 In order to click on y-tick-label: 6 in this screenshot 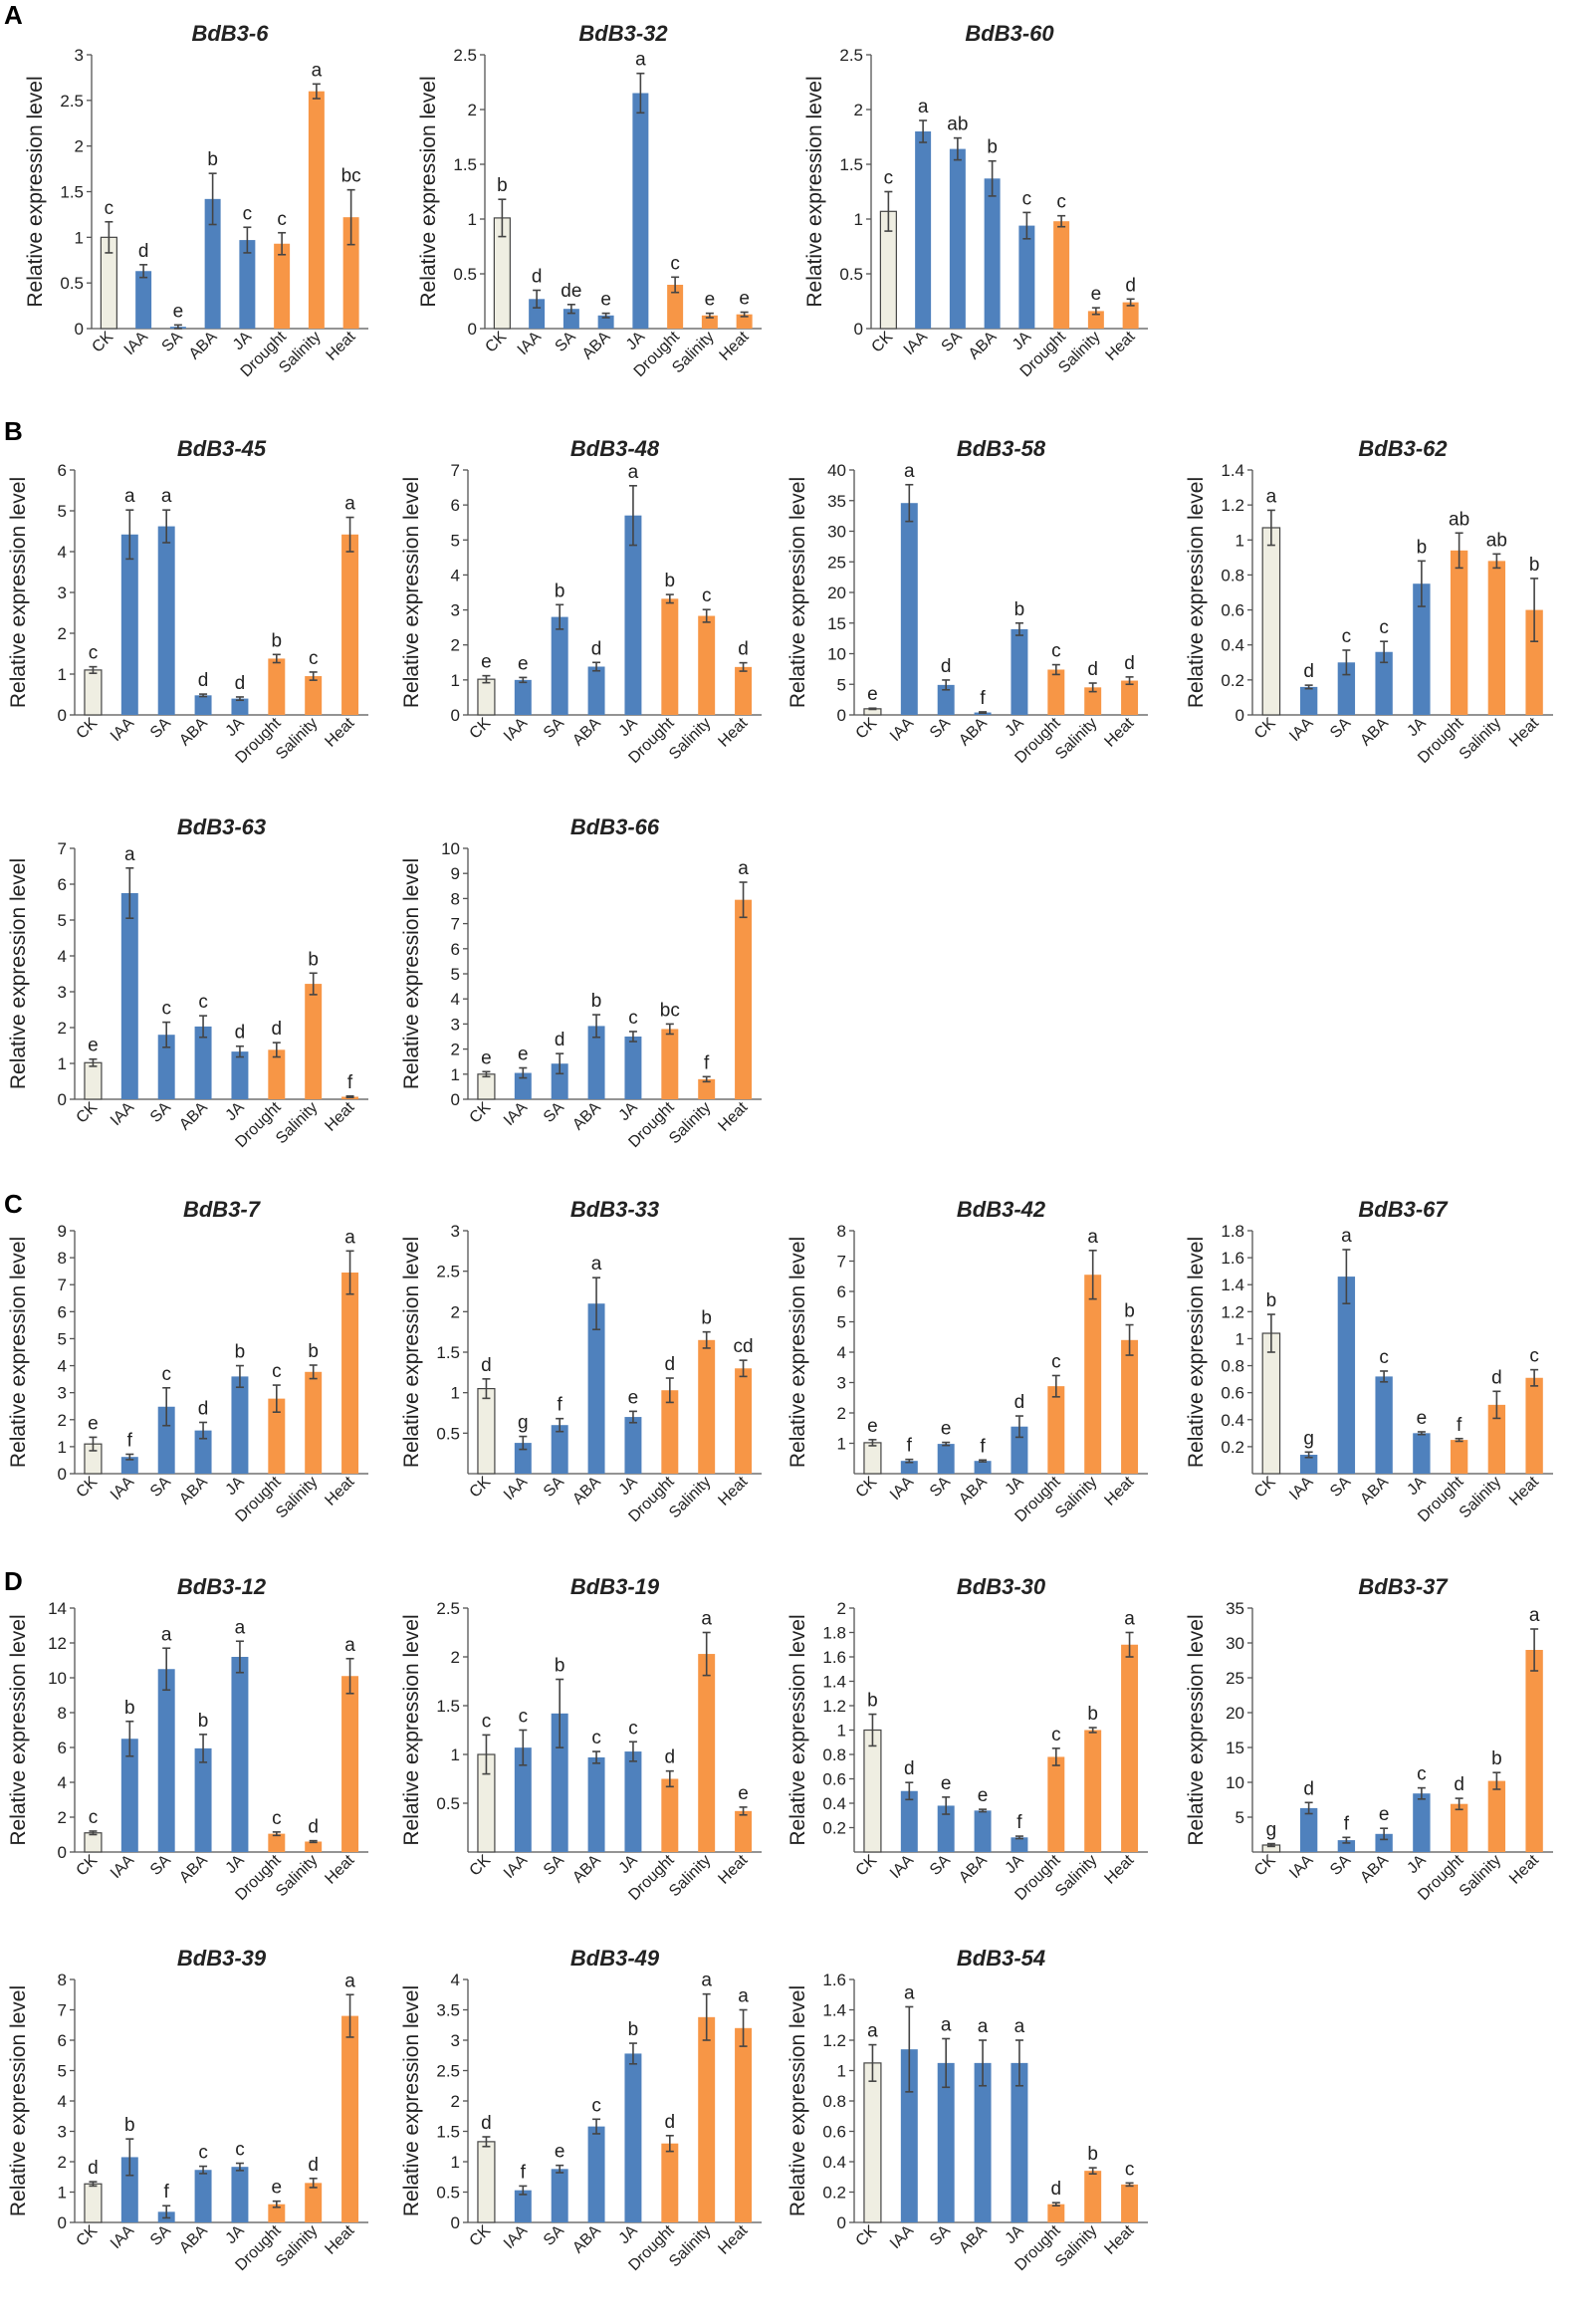, I will do `click(455, 505)`.